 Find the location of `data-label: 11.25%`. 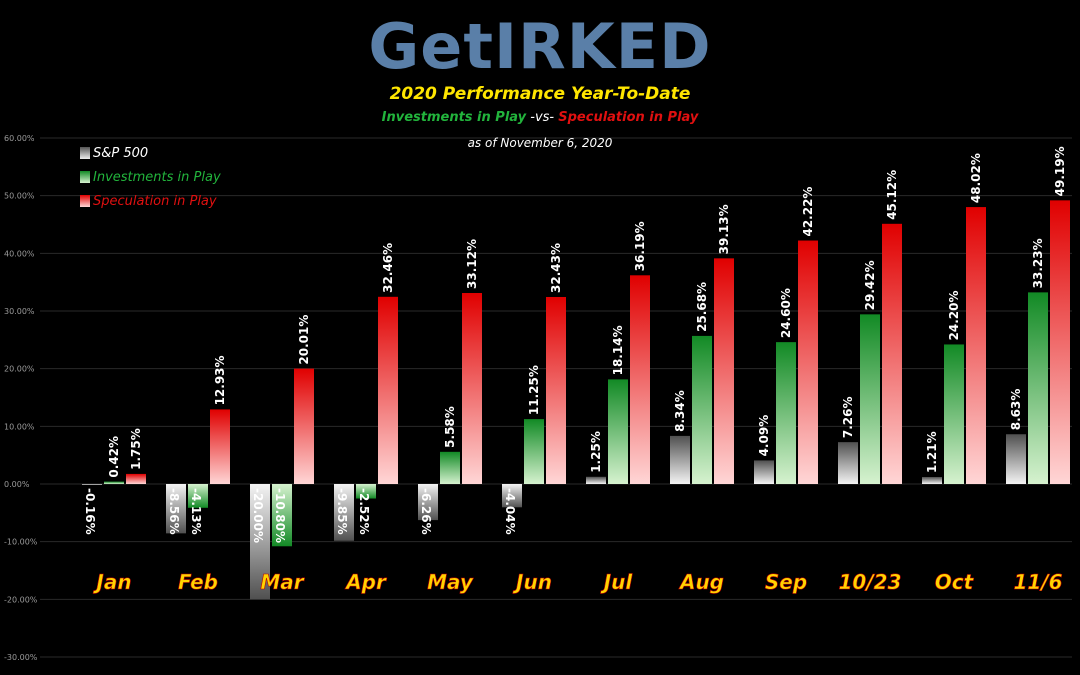

data-label: 11.25% is located at coordinates (534, 390).